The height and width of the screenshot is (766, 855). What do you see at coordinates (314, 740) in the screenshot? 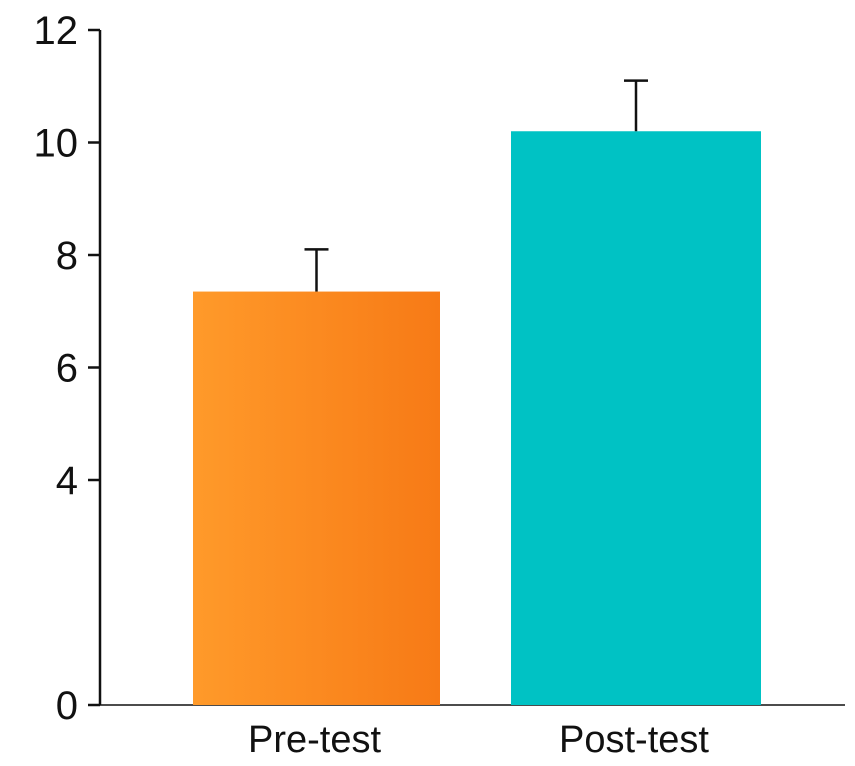
I see `x-category-label-pre-test: Pre-test` at bounding box center [314, 740].